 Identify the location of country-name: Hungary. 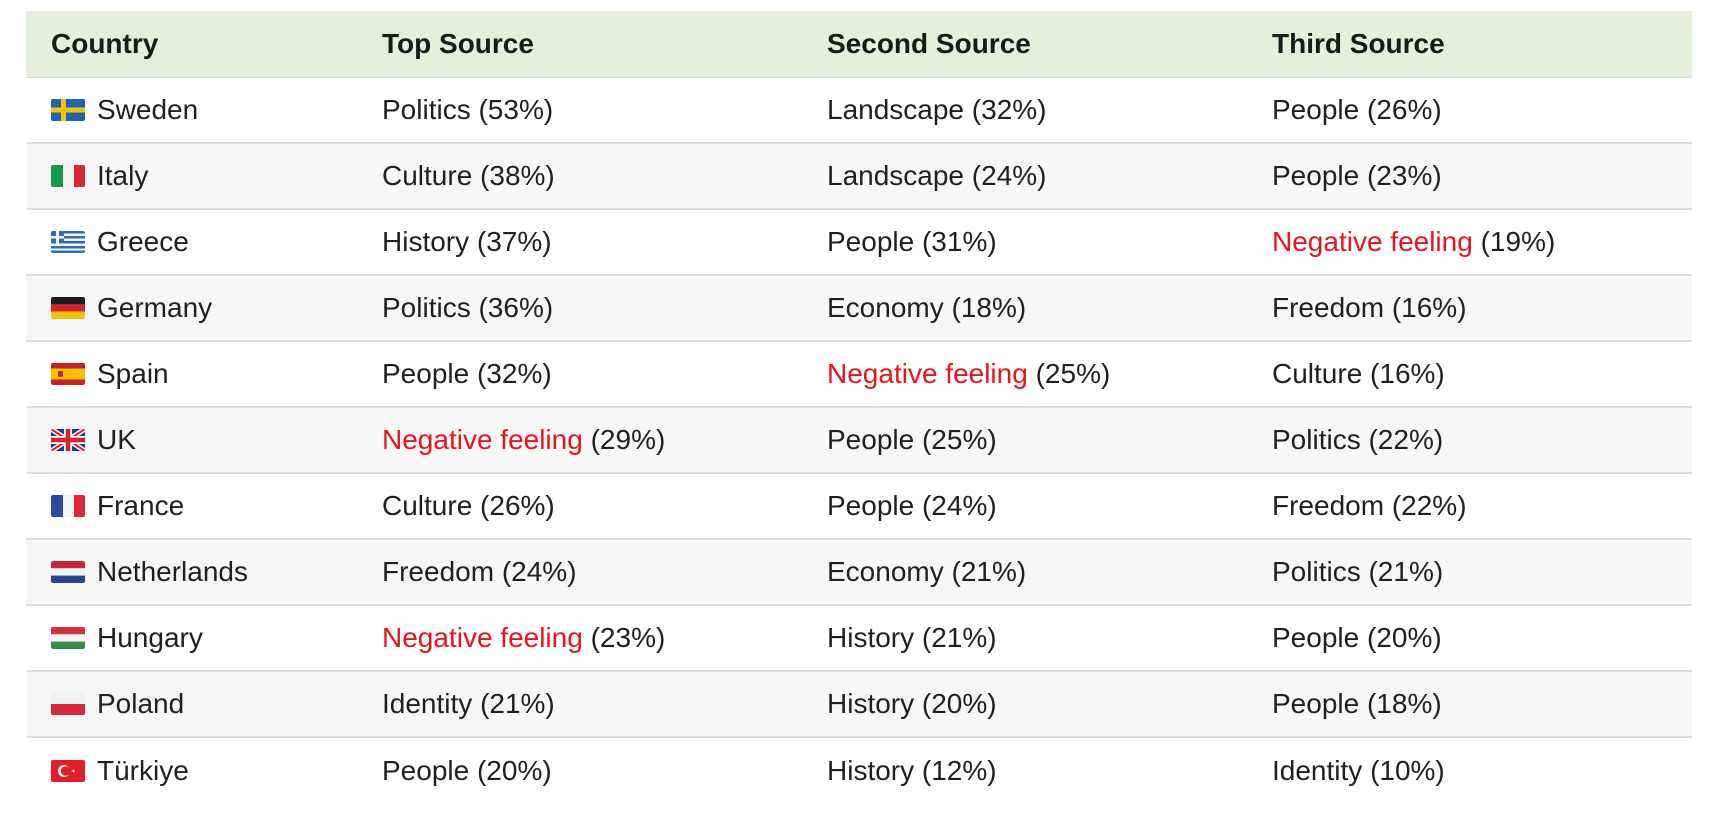
(150, 637).